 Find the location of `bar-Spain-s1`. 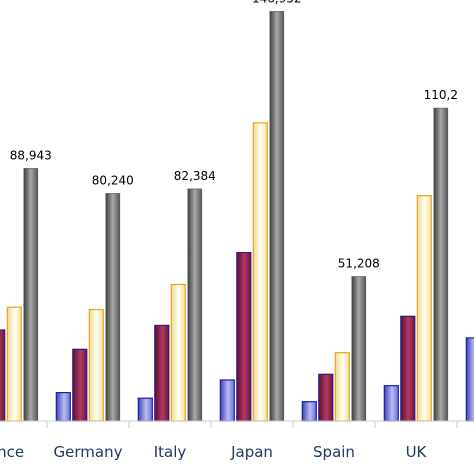

bar-Spain-s1 is located at coordinates (309, 411).